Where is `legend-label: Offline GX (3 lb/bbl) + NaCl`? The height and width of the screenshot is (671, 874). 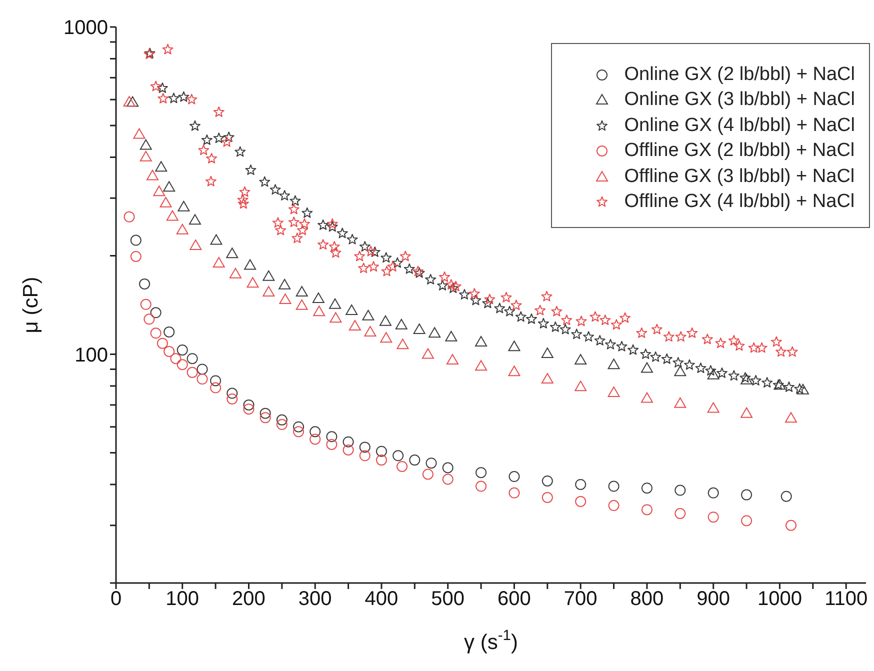 legend-label: Offline GX (3 lb/bbl) + NaCl is located at coordinates (739, 177).